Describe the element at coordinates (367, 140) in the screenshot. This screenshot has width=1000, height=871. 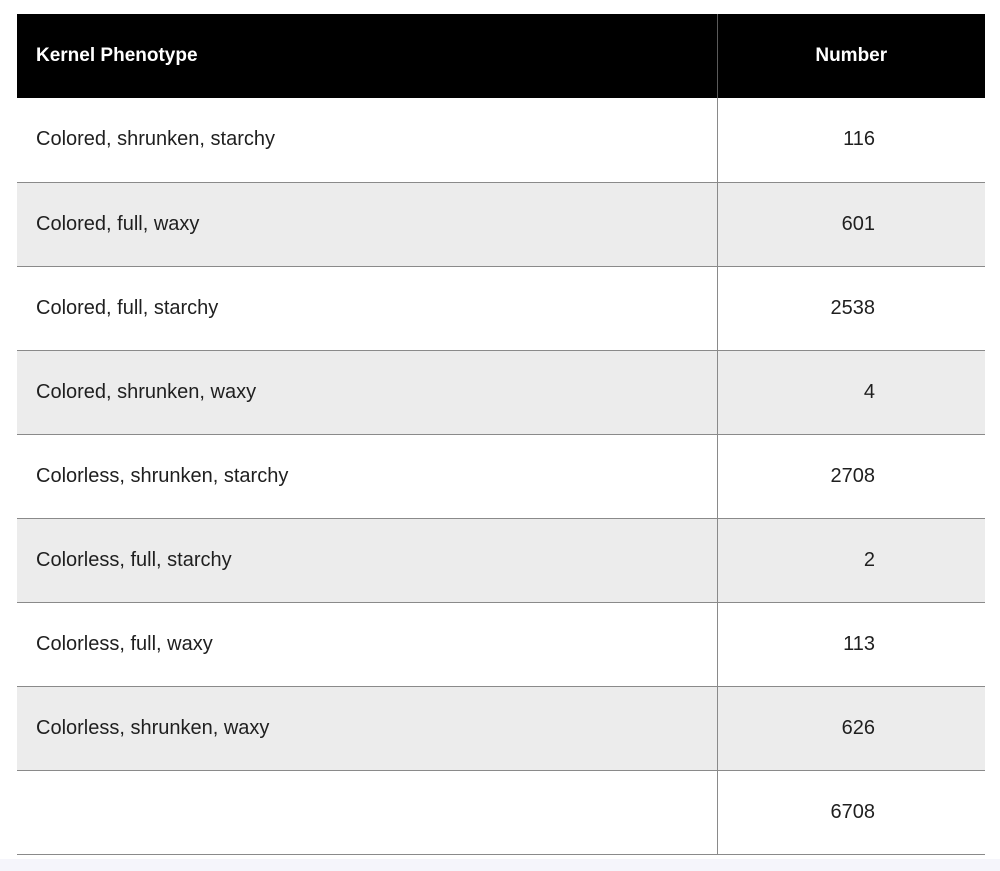
I see `phenotype-cell: Colored, shrunken, starchy` at that location.